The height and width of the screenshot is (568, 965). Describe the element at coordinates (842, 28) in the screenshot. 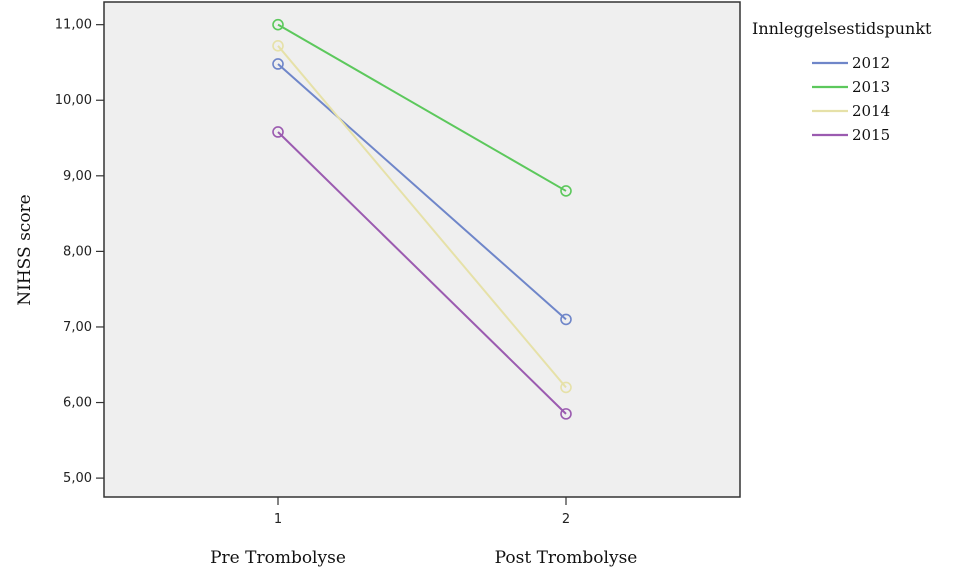

I see `legend-title: Innleggelsestidspunkt` at that location.